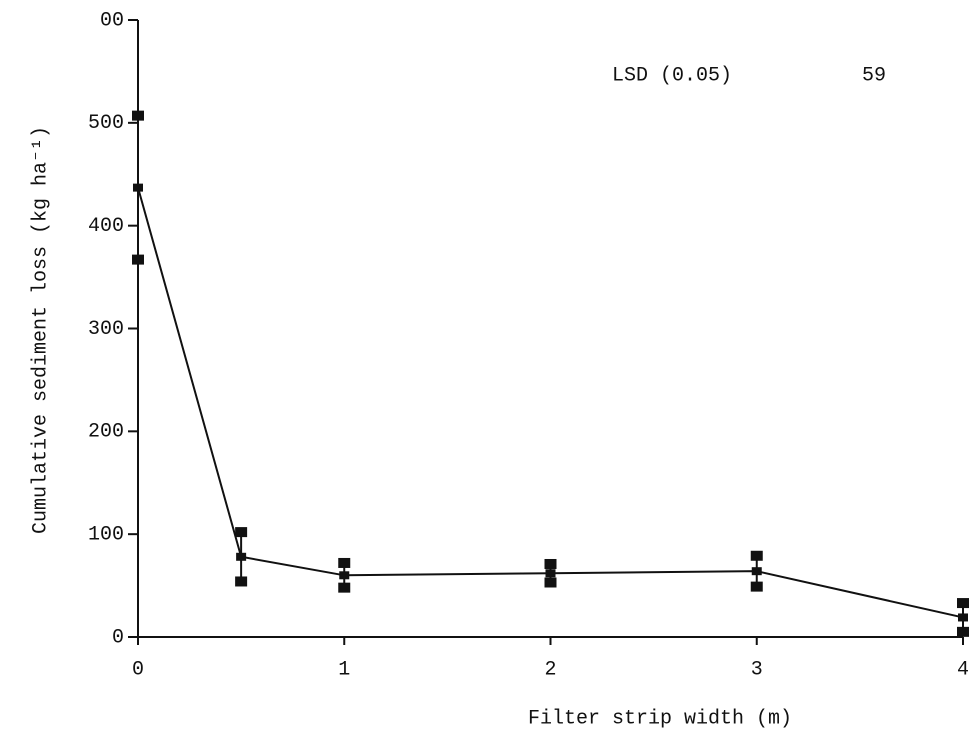 The image size is (974, 741). What do you see at coordinates (874, 75) in the screenshot?
I see `annotation-value: 59` at bounding box center [874, 75].